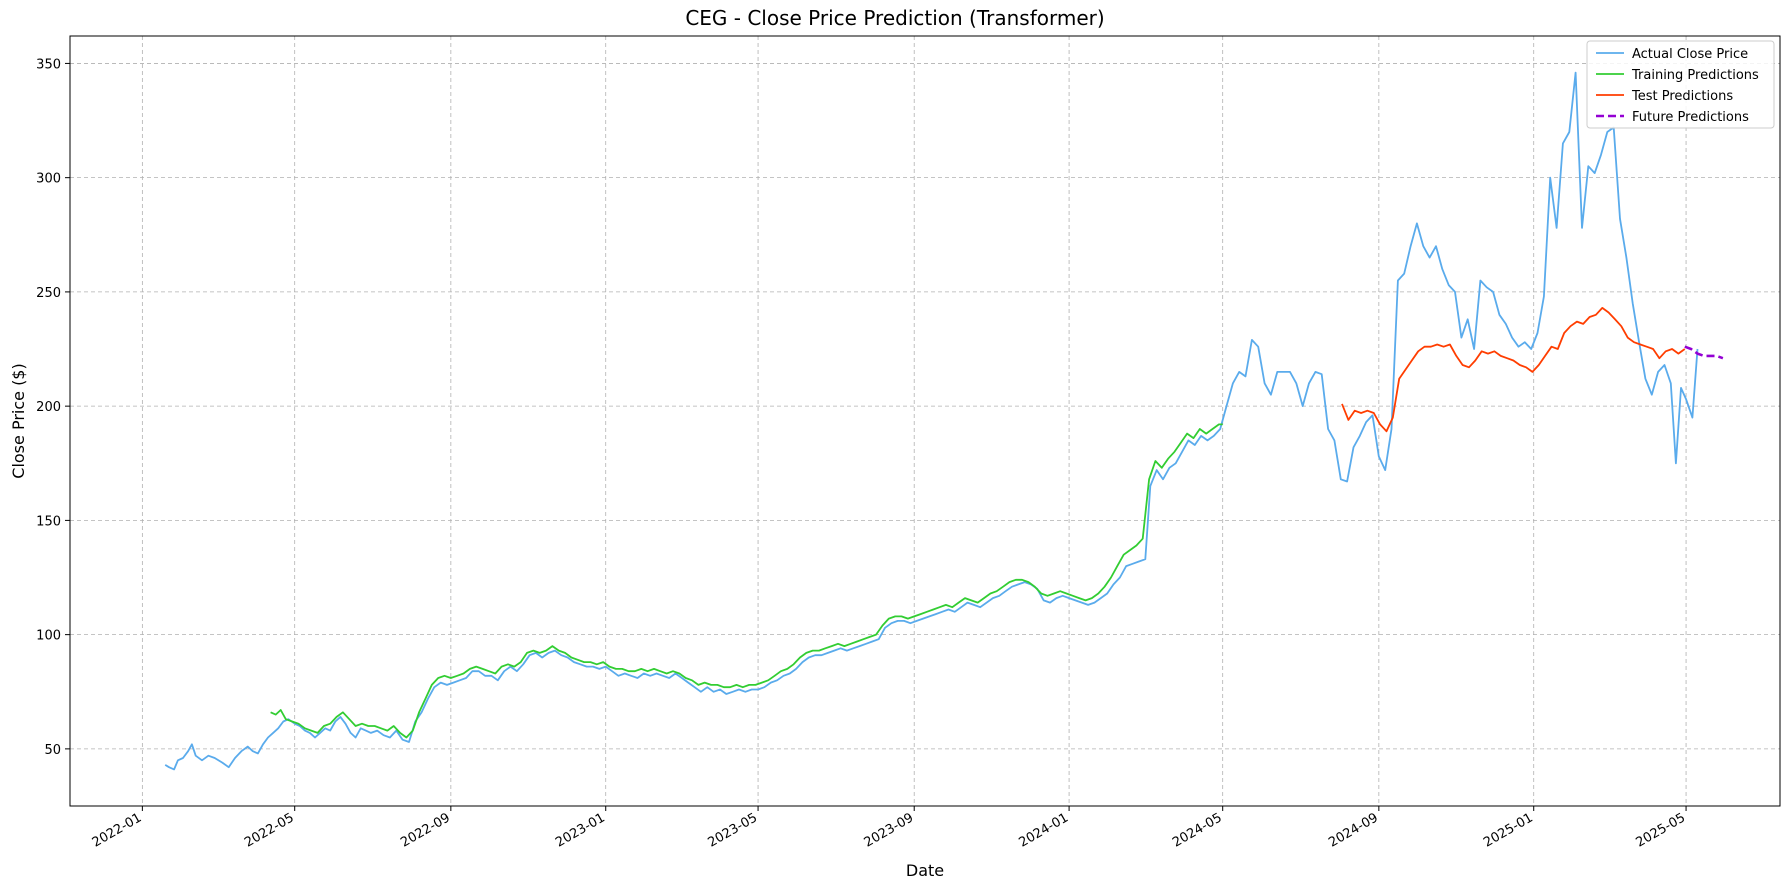 This screenshot has height=889, width=1790. I want to click on x-tick-label: 2024-01, so click(1044, 830).